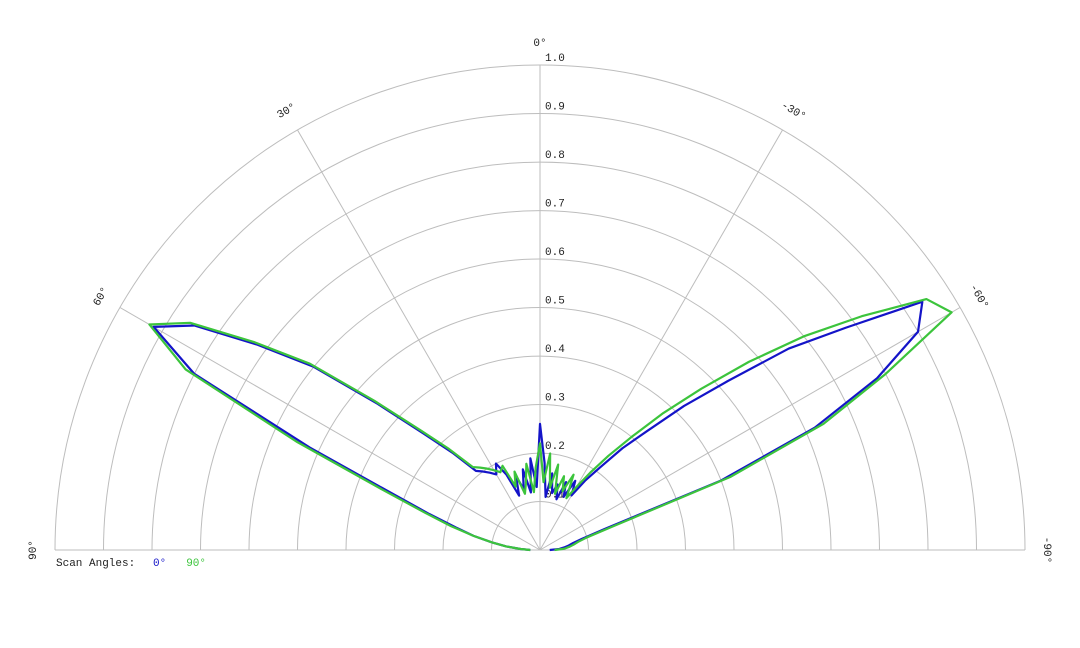 This screenshot has width=1080, height=648. Describe the element at coordinates (555, 301) in the screenshot. I see `r-tick-label: 0.5` at that location.